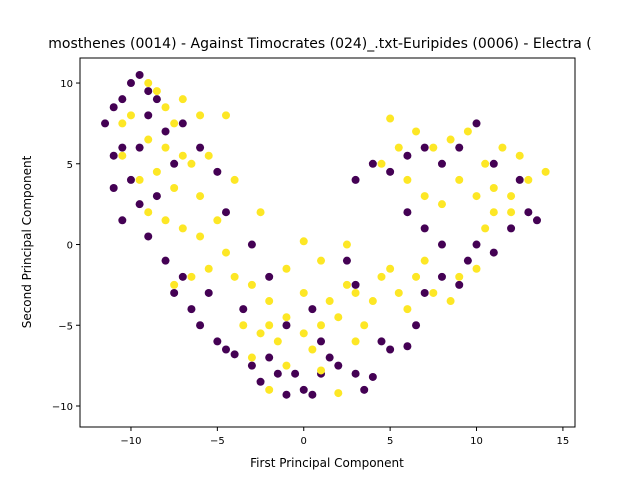 The width and height of the screenshot is (640, 480). Describe the element at coordinates (70, 165) in the screenshot. I see `y-tick-label: 5` at that location.